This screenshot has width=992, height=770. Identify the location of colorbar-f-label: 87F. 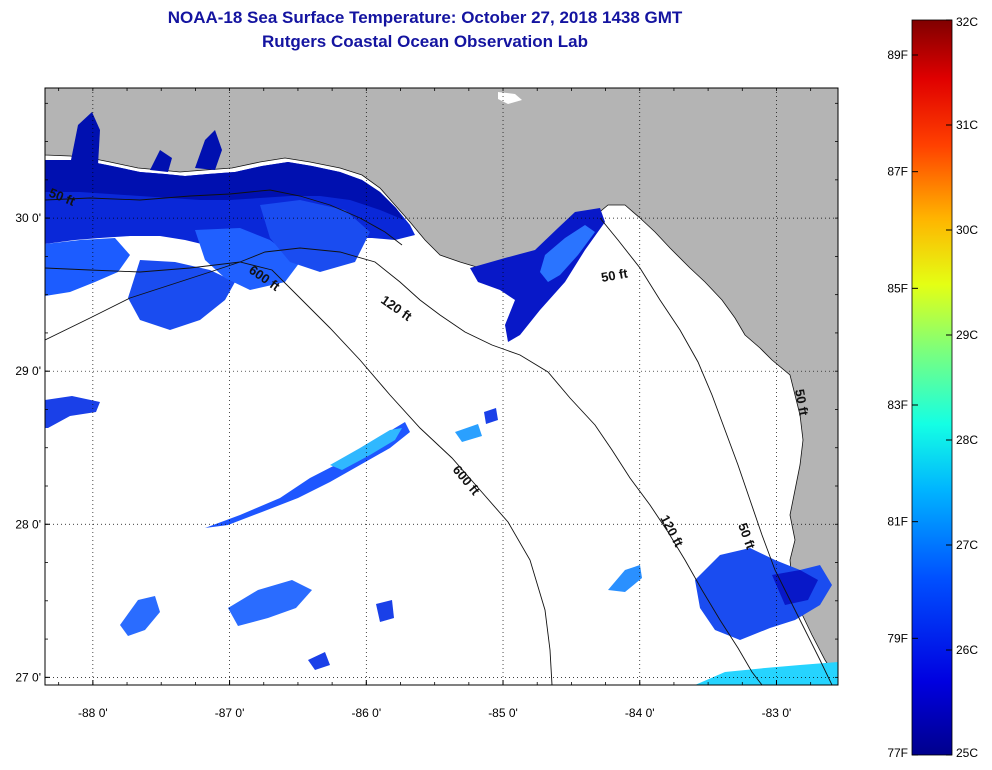
(897, 172).